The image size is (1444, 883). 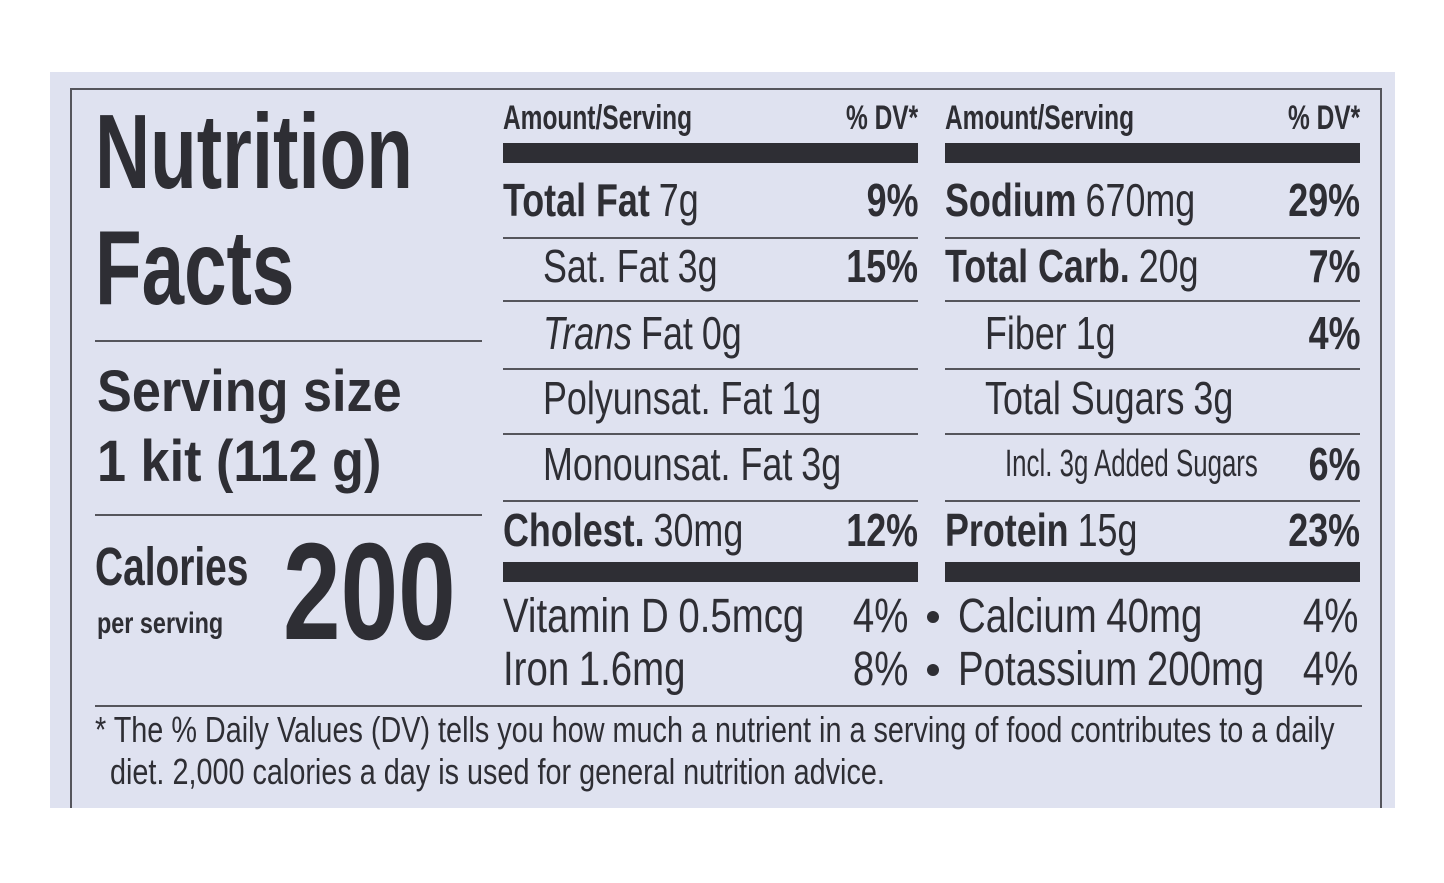 What do you see at coordinates (1168, 266) in the screenshot?
I see `nutrient-amount: 20g` at bounding box center [1168, 266].